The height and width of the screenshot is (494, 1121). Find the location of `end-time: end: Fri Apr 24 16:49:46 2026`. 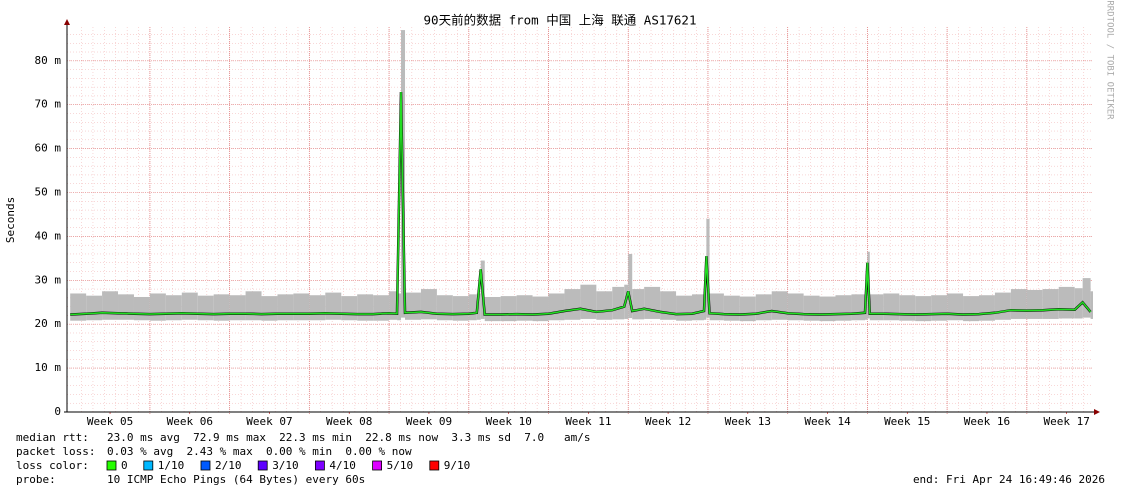

end-time: end: Fri Apr 24 16:49:46 2026 is located at coordinates (1009, 479).